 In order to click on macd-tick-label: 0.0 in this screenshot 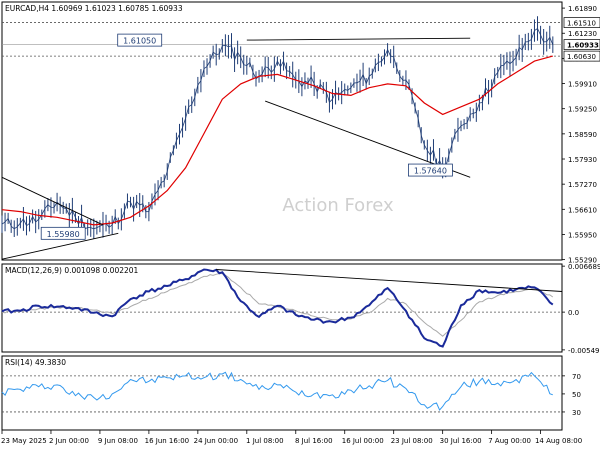, I will do `click(573, 313)`.